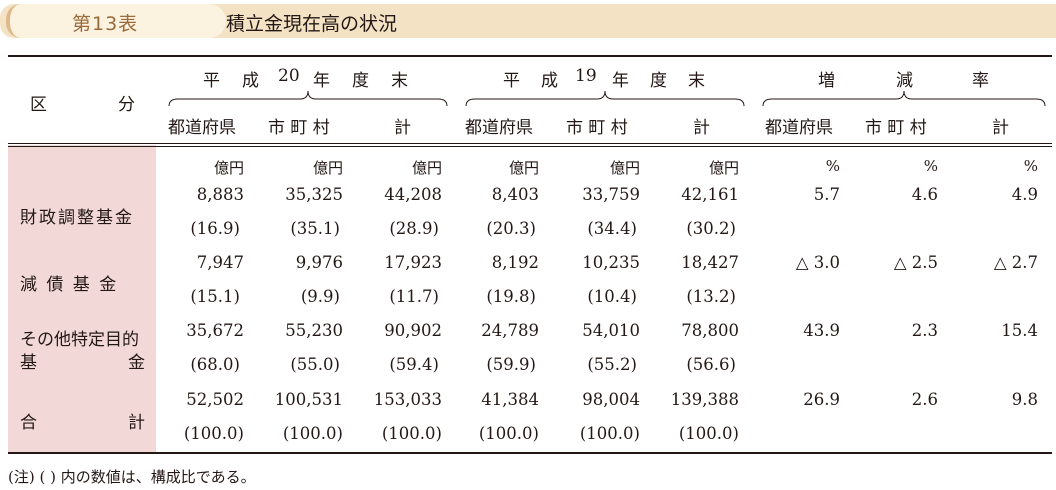  I want to click on group2-char-6: 末, so click(696, 81).